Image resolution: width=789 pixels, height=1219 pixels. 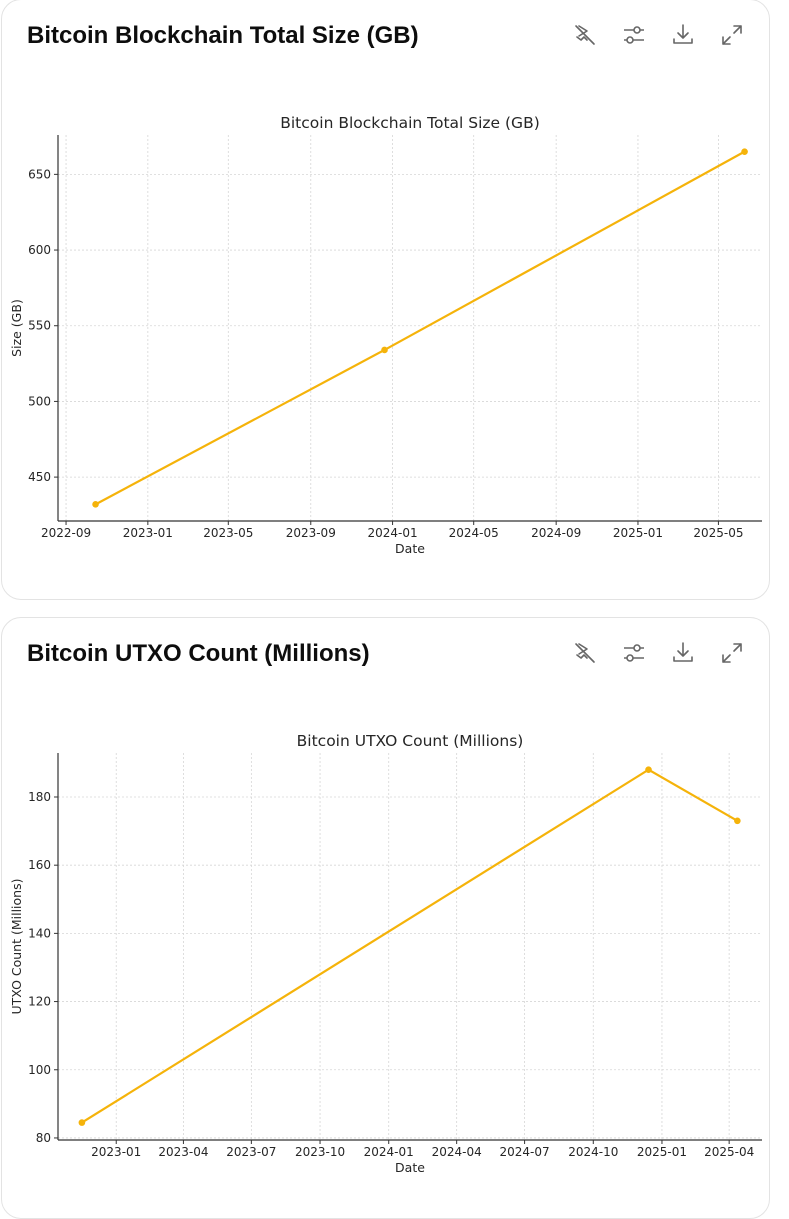 What do you see at coordinates (39, 401) in the screenshot?
I see `y-tick-label: 500` at bounding box center [39, 401].